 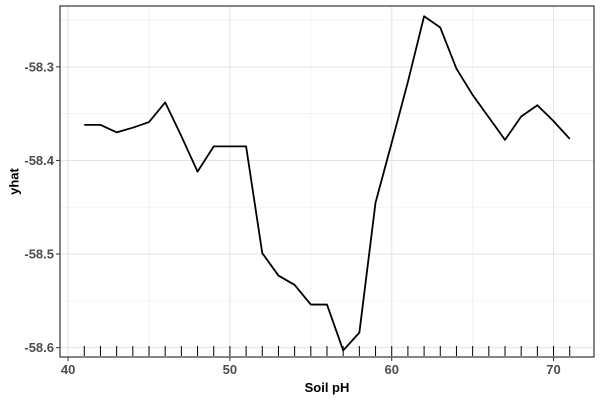 What do you see at coordinates (327, 351) in the screenshot?
I see `rug-marks` at bounding box center [327, 351].